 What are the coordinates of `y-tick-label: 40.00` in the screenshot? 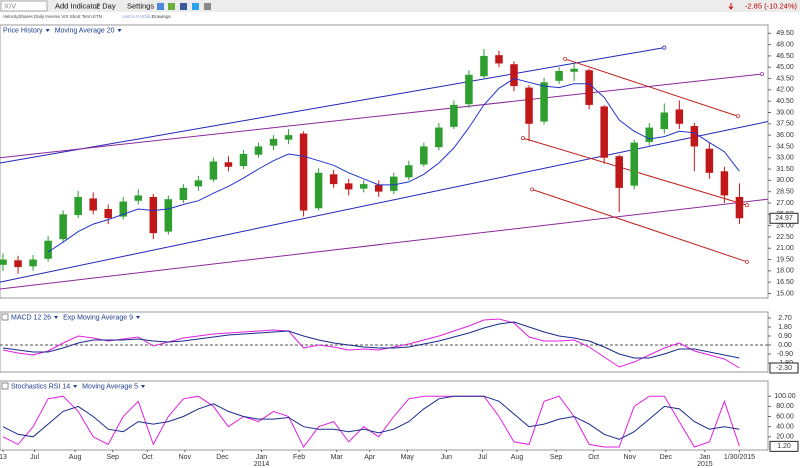 It's located at (785, 427).